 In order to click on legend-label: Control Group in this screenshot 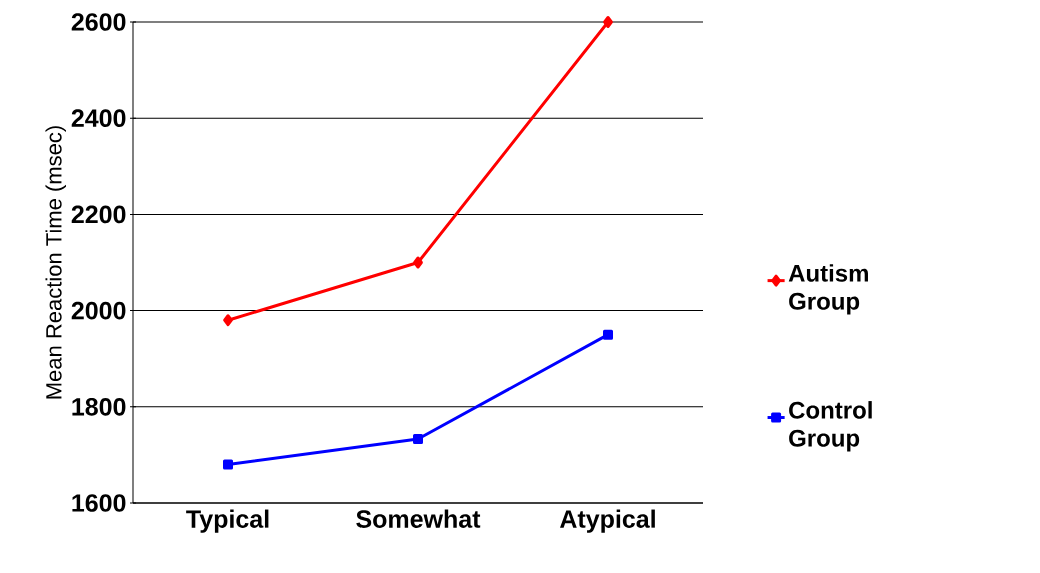, I will do `click(830, 426)`.